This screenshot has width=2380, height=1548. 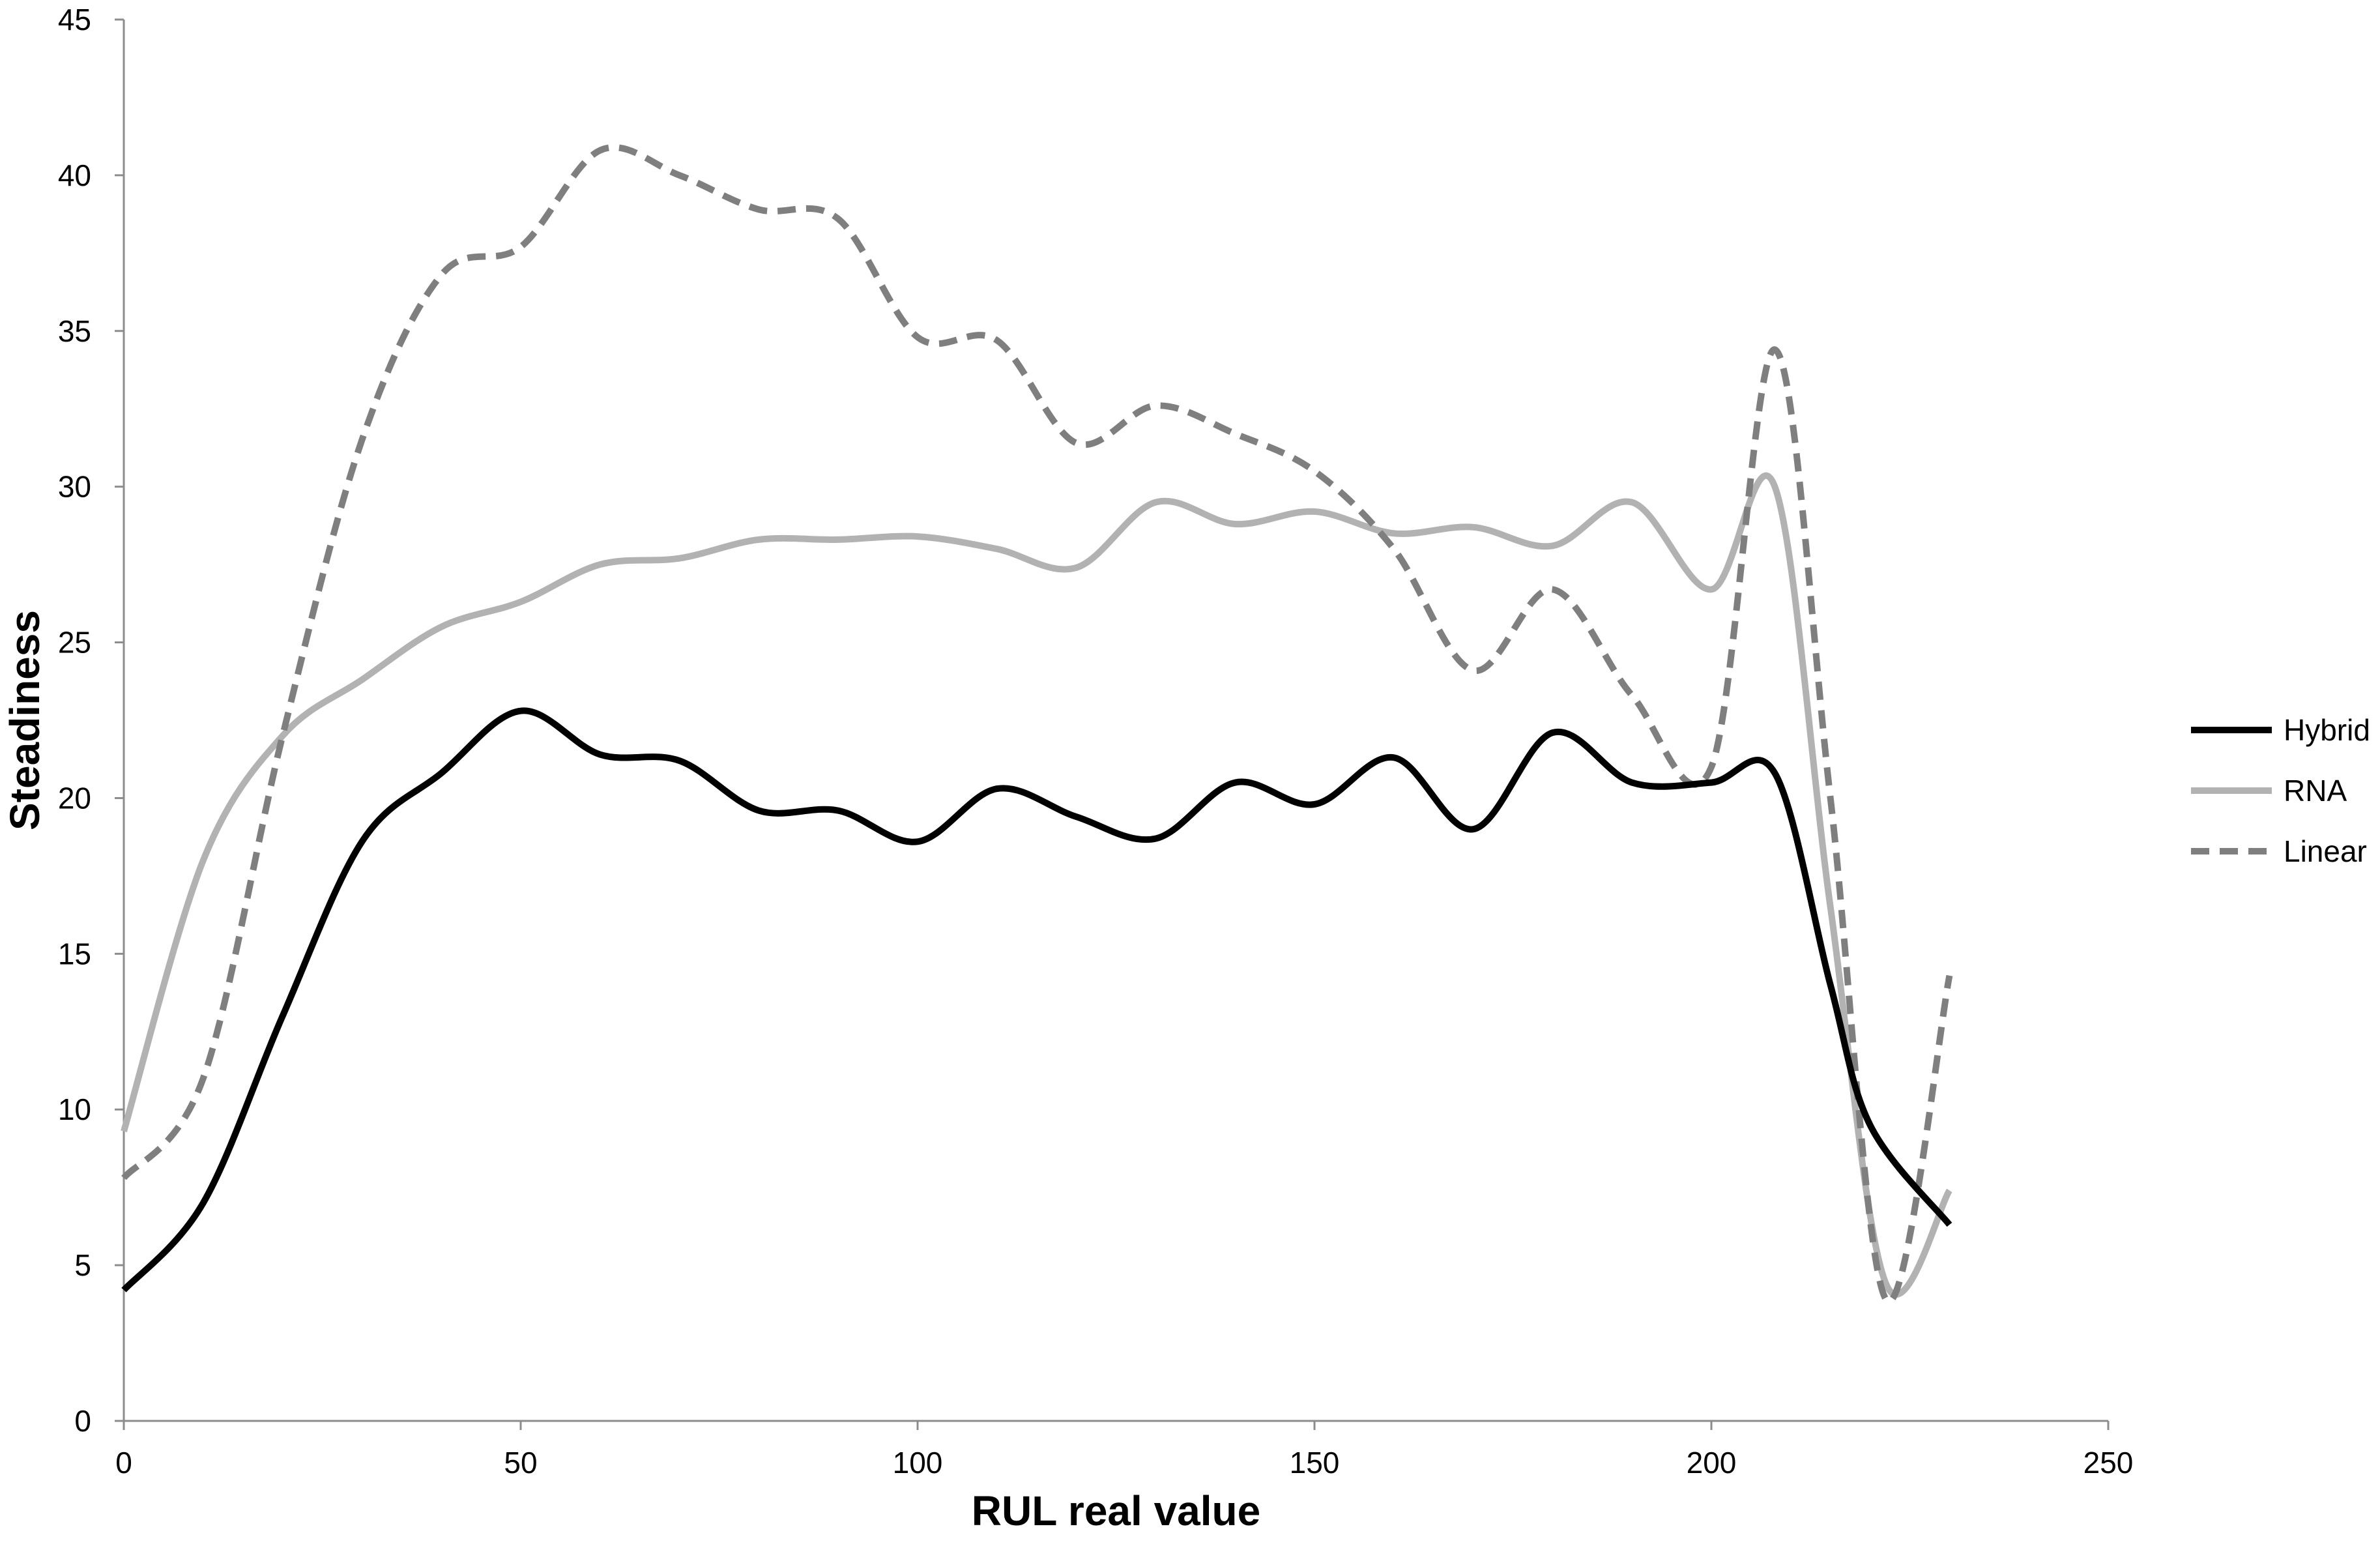 I want to click on x-tick-label: 200, so click(x=1712, y=1463).